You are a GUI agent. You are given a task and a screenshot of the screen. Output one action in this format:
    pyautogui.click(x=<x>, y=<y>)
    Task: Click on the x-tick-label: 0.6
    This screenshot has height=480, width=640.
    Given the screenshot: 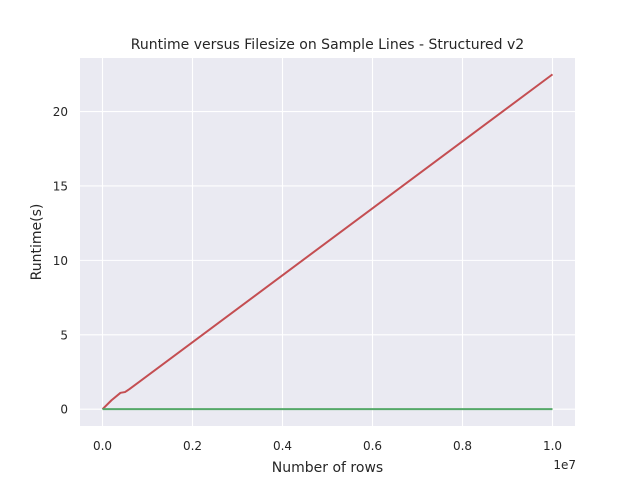 What is the action you would take?
    pyautogui.click(x=372, y=446)
    